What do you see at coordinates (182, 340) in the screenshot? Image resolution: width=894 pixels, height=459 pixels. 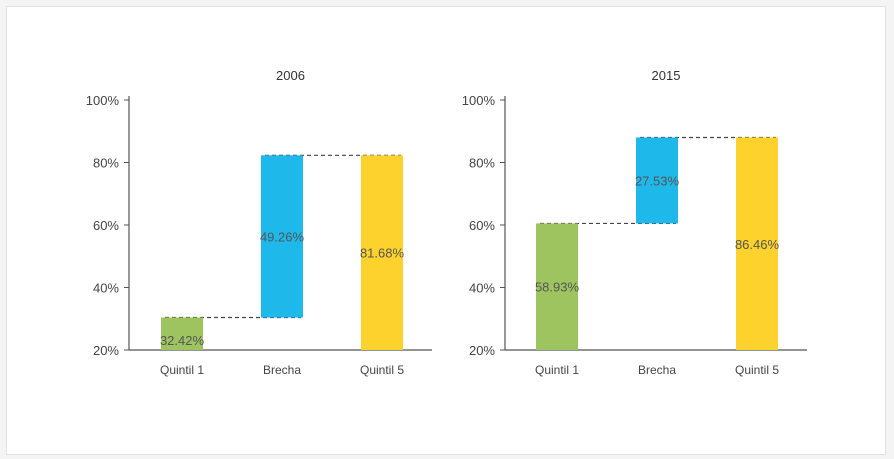 I see `data-label: 32.42%` at bounding box center [182, 340].